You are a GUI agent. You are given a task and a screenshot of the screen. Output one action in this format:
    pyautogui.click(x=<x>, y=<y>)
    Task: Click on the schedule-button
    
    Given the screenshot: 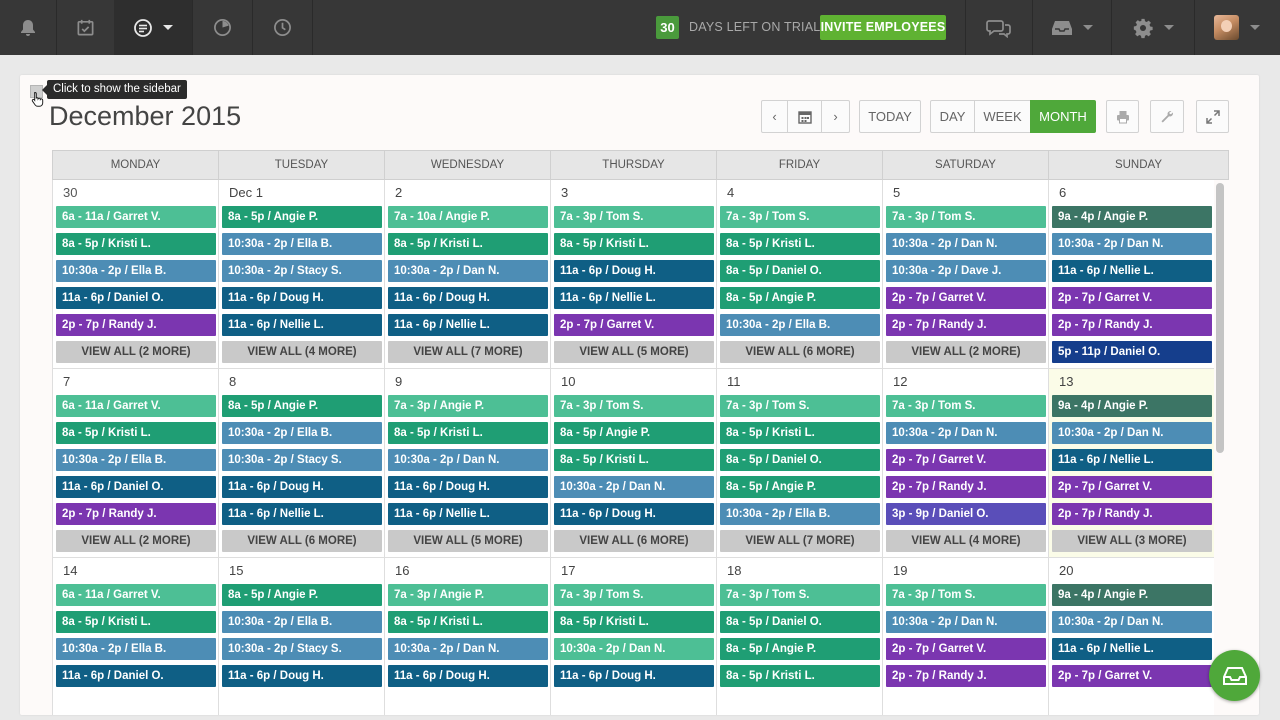 What is the action you would take?
    pyautogui.click(x=85, y=27)
    